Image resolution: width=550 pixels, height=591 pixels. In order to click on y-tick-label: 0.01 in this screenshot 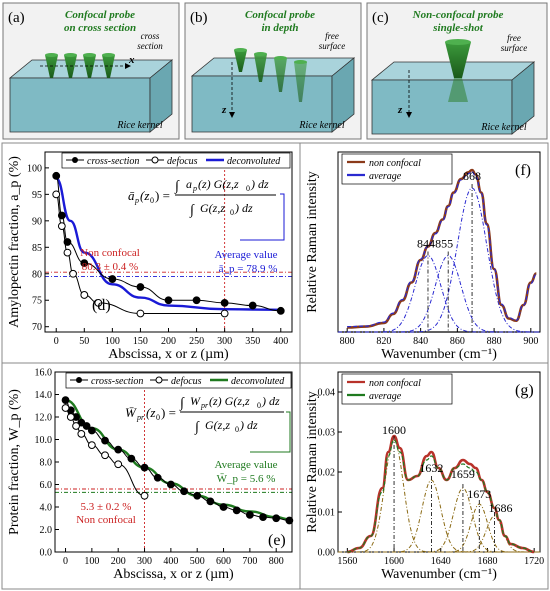, I will do `click(327, 513)`.